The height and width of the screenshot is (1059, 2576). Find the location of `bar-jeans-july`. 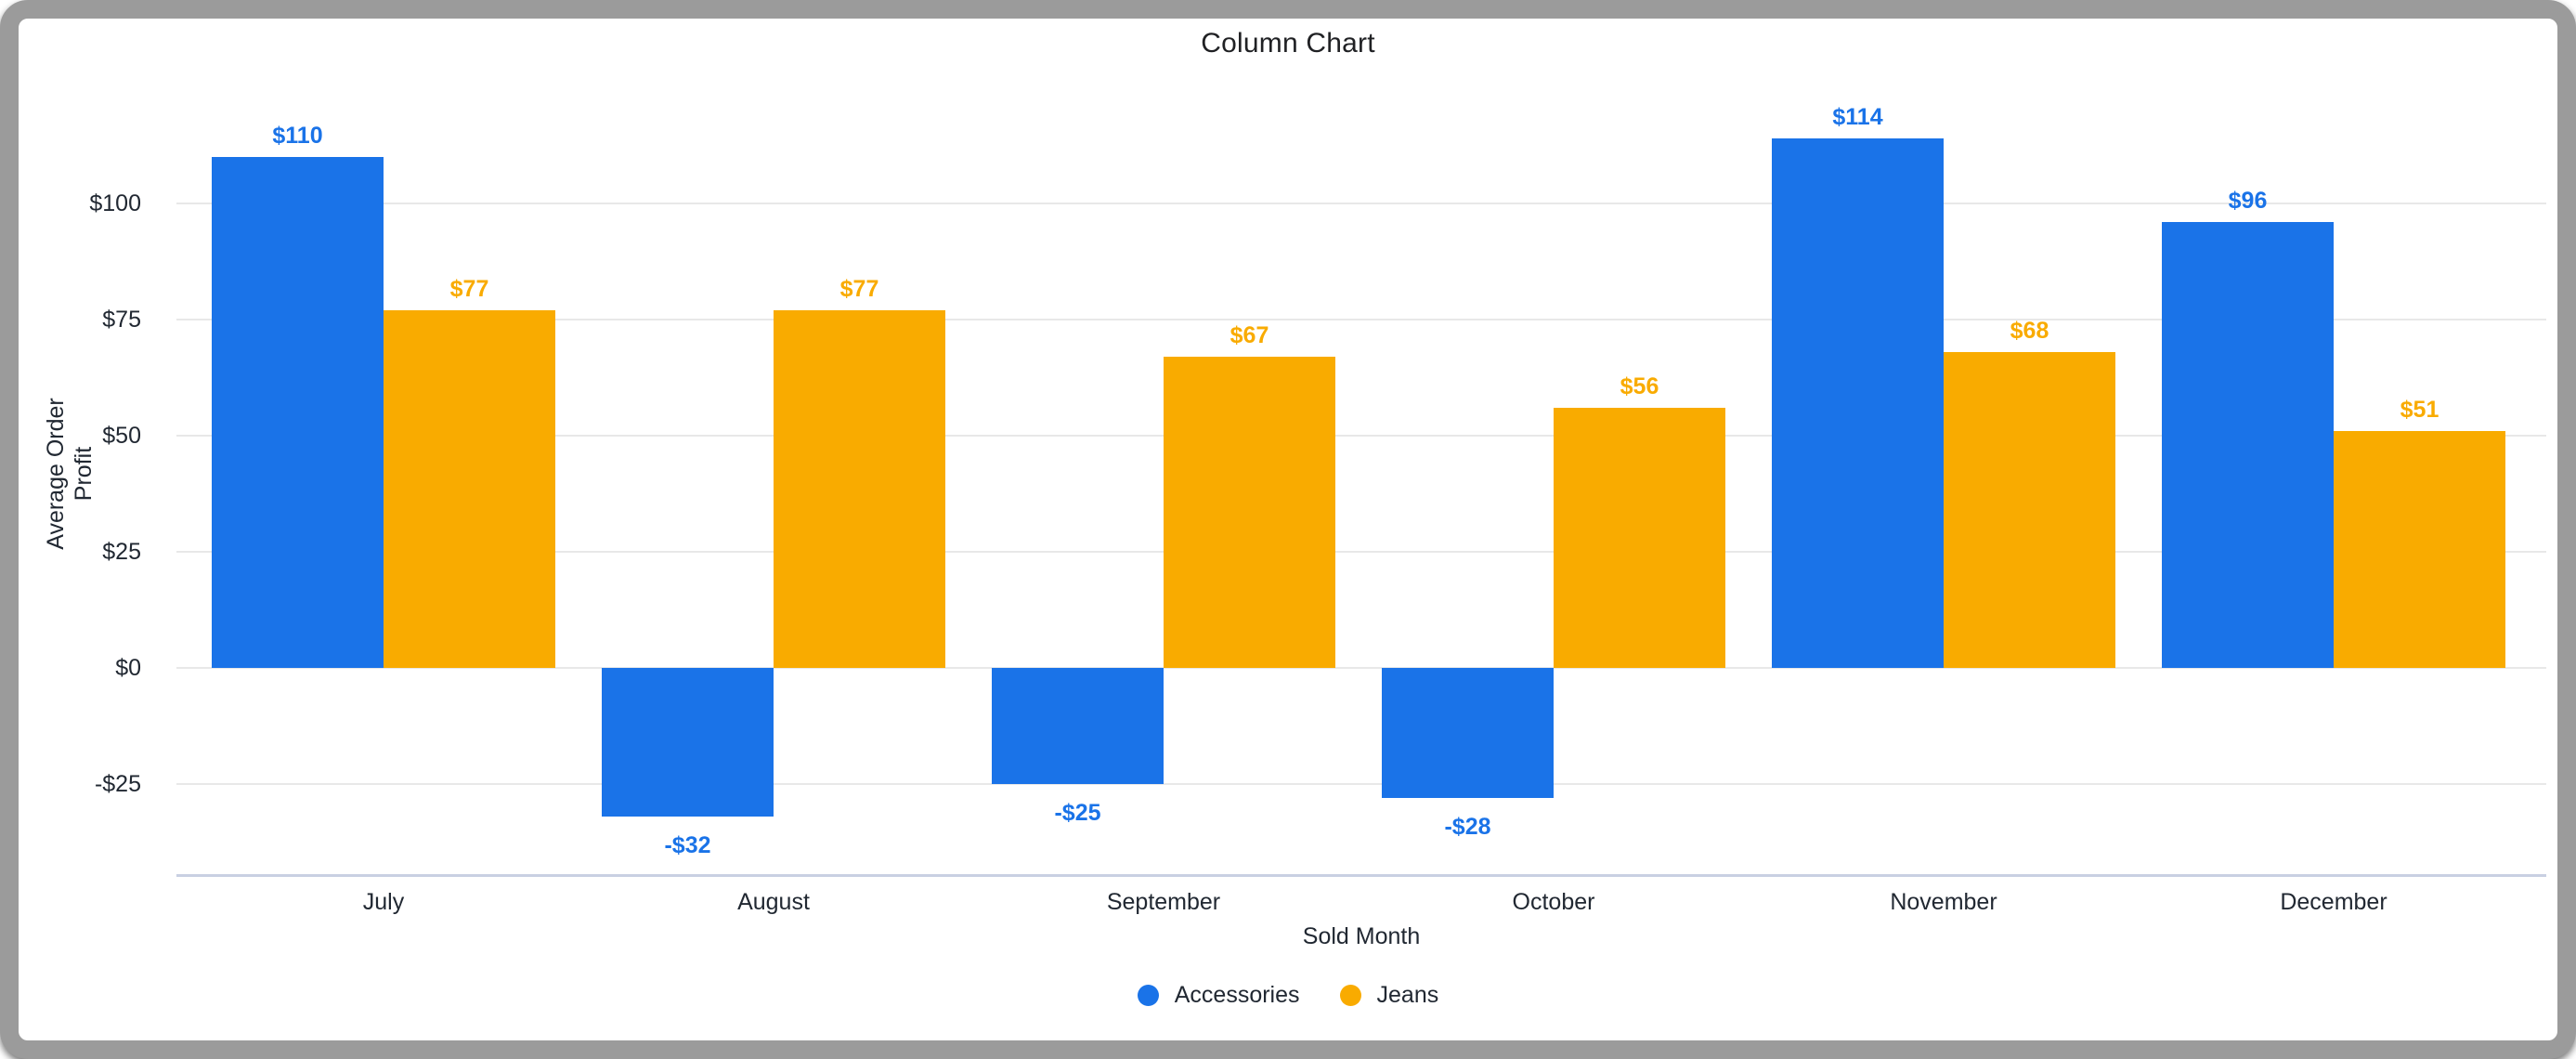

bar-jeans-july is located at coordinates (470, 489).